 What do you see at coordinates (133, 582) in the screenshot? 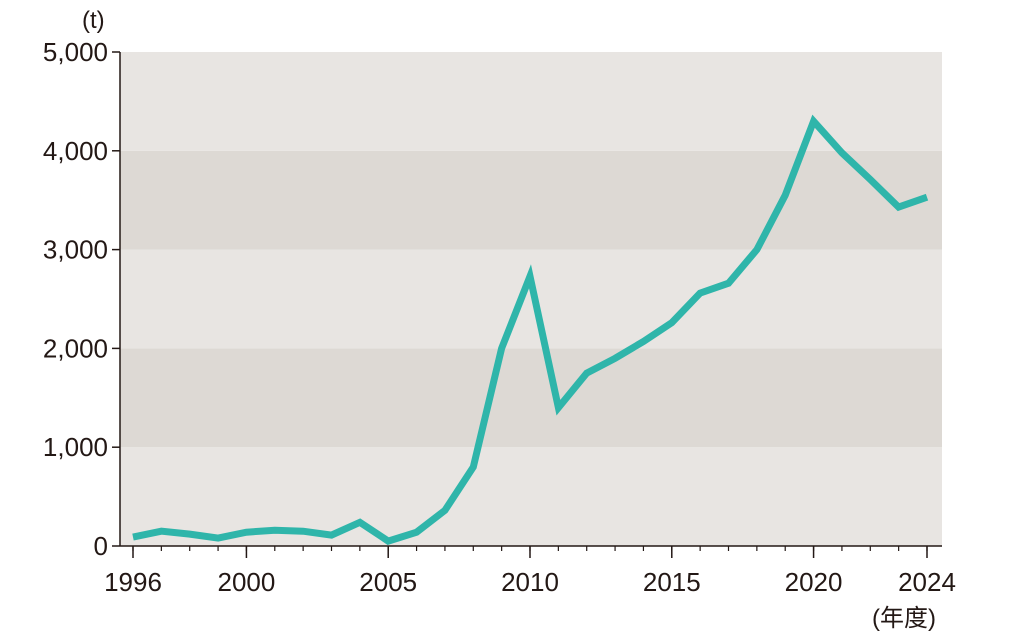
I see `x-tick-label: 1996` at bounding box center [133, 582].